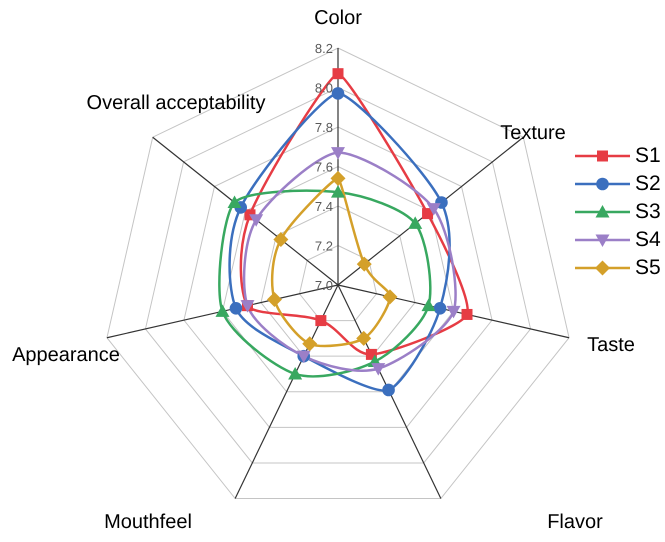  Describe the element at coordinates (575, 522) in the screenshot. I see `spoke-label: Flavor` at that location.